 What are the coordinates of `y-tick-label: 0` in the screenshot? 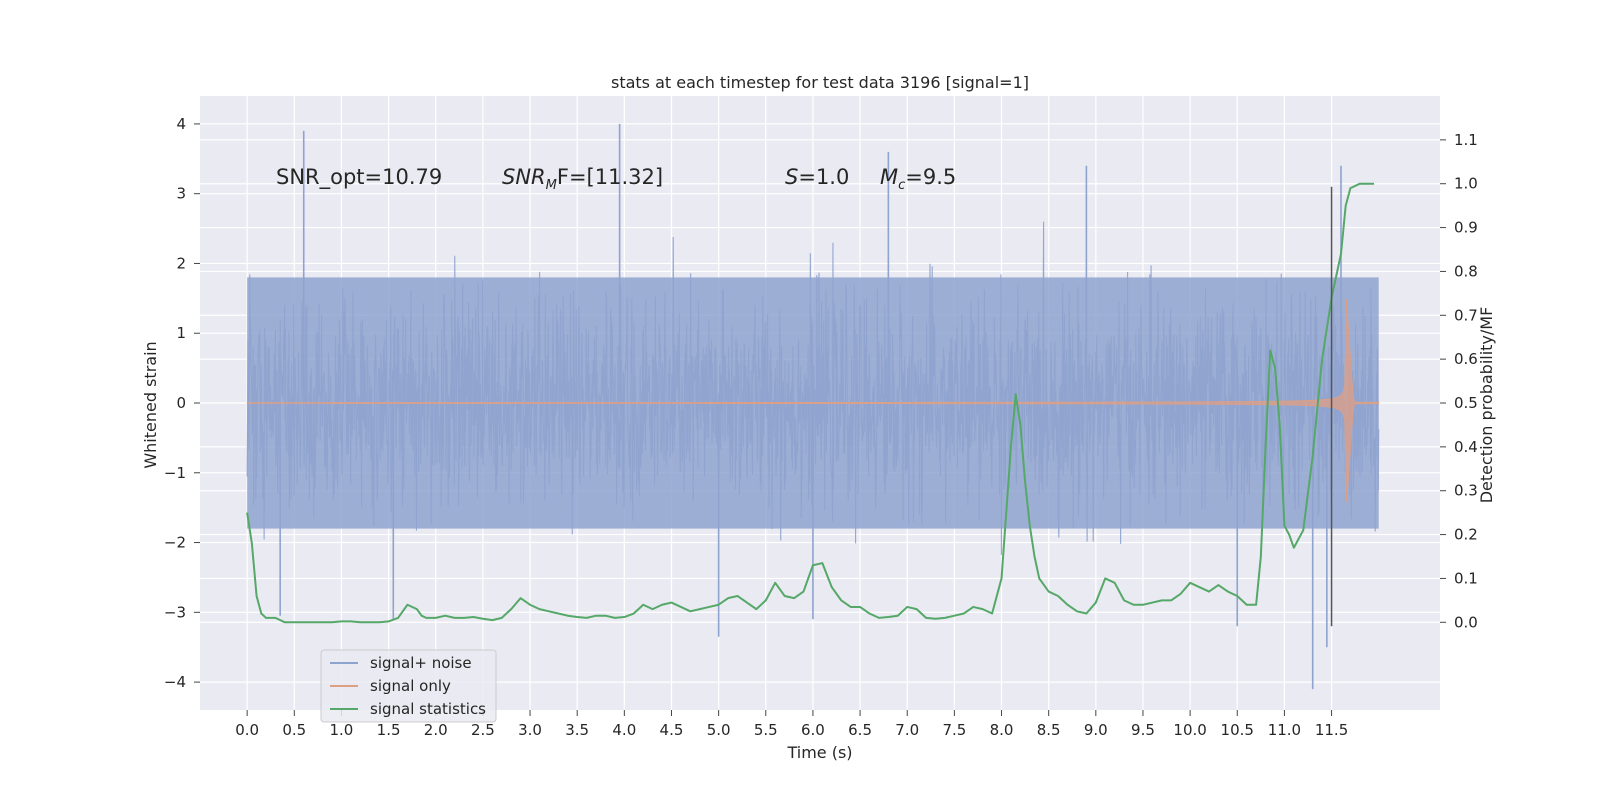 It's located at (181, 403).